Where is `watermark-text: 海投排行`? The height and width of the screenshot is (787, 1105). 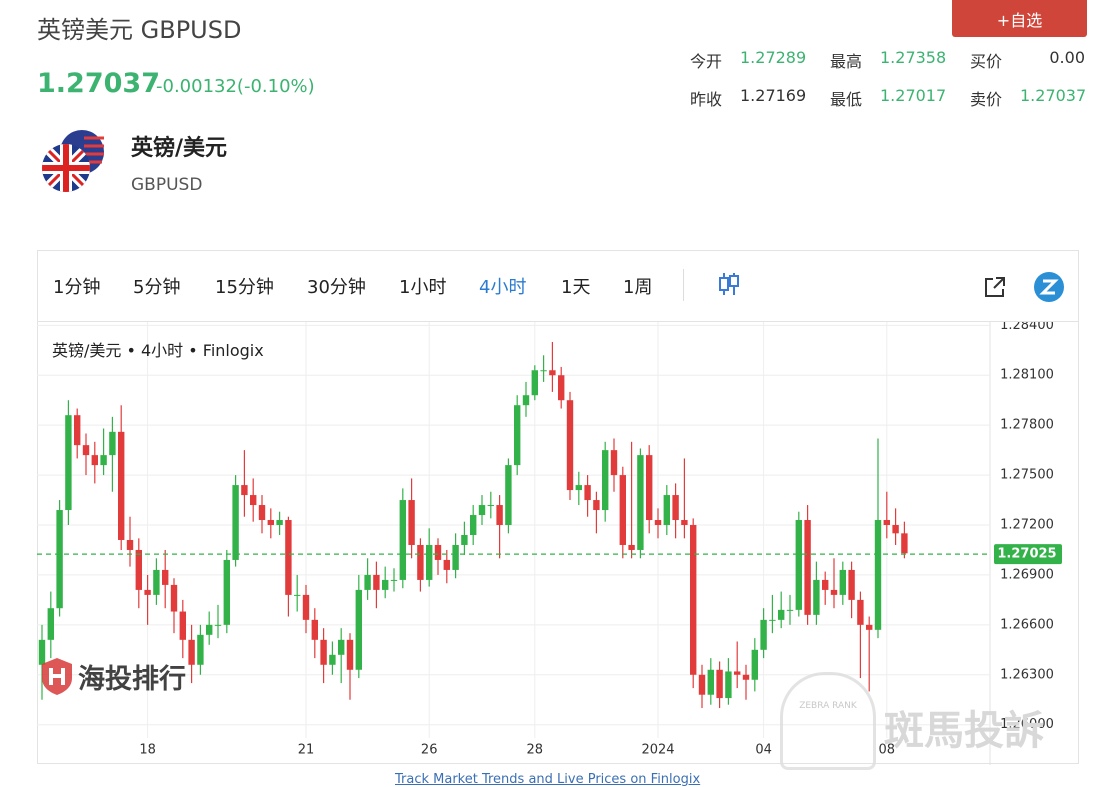 watermark-text: 海投排行 is located at coordinates (132, 679).